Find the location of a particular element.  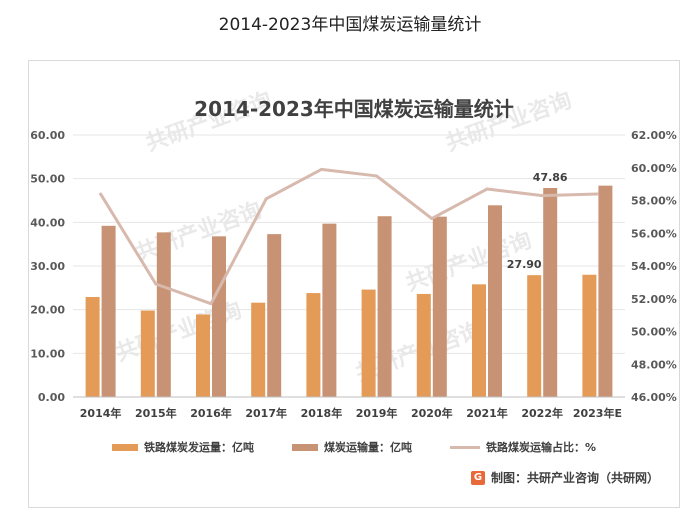

legend-item-rail-shipment: 铁路煤炭发运量：亿吨 is located at coordinates (182, 447).